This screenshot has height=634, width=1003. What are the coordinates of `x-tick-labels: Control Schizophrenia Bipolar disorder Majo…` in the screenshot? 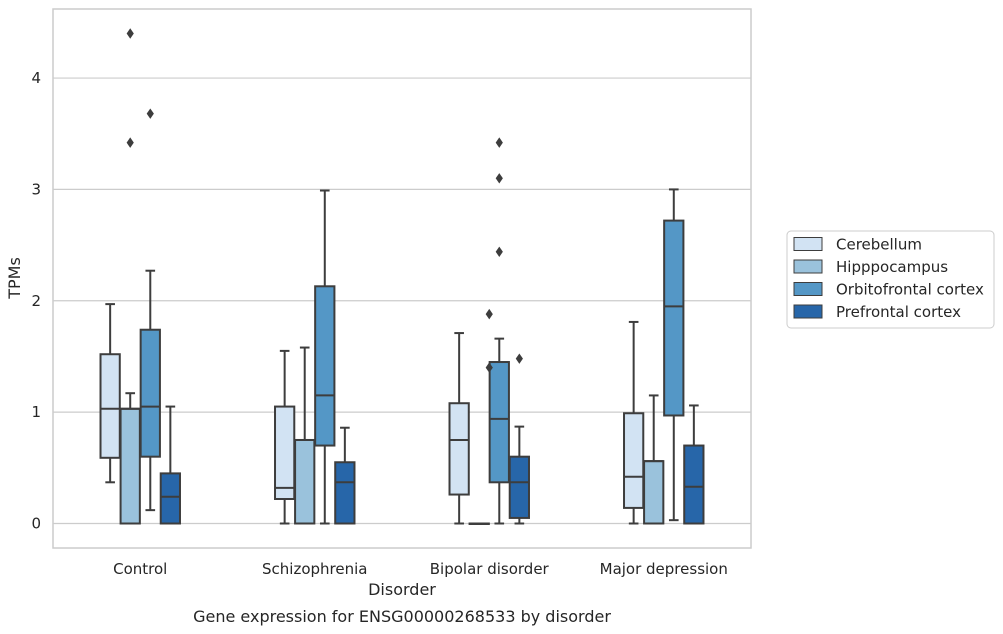 It's located at (420, 569).